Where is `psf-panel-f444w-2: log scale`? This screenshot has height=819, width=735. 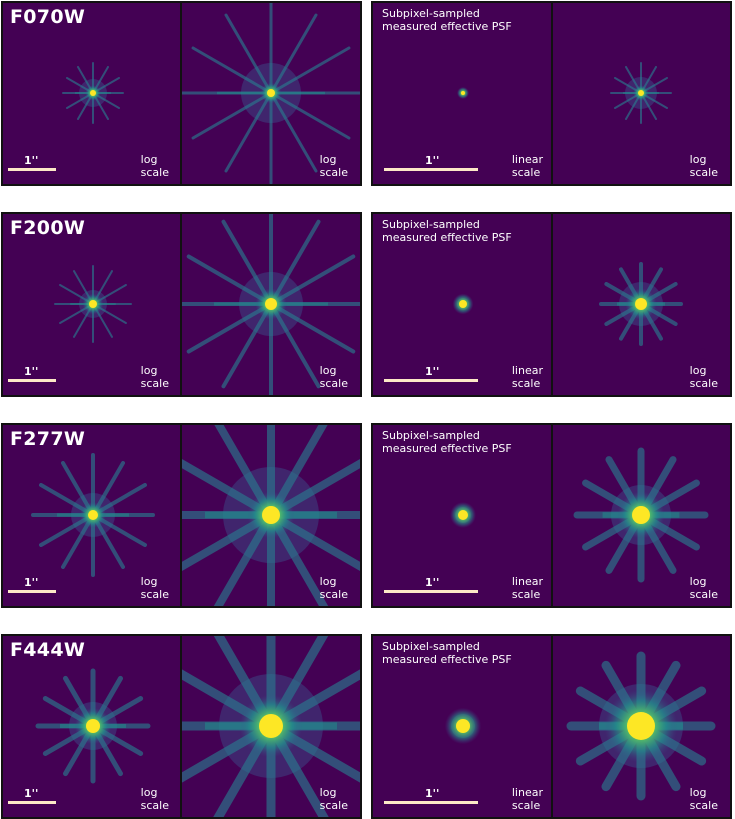
psf-panel-f444w-2: log scale is located at coordinates (271, 726).